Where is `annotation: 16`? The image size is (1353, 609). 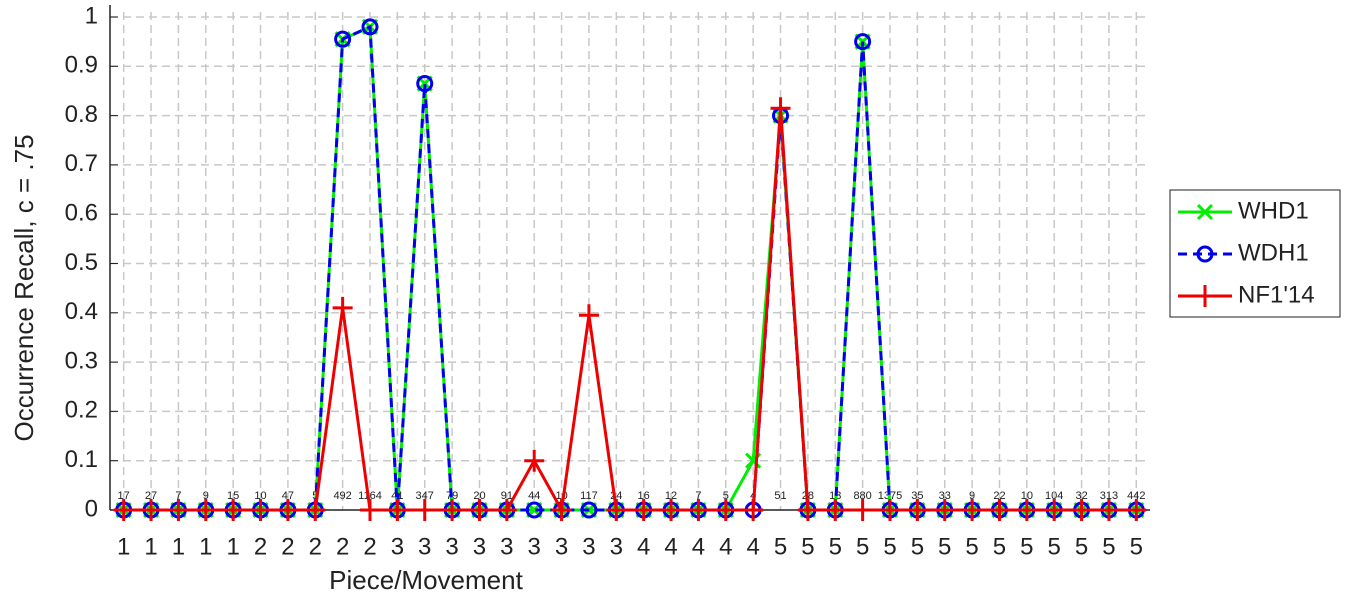
annotation: 16 is located at coordinates (644, 496).